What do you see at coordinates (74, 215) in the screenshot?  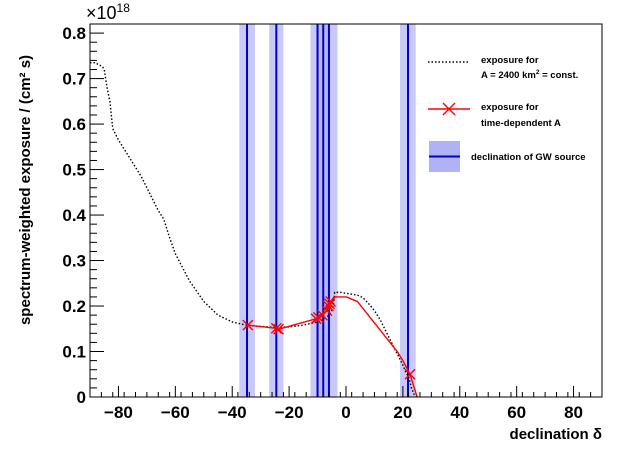 I see `y-tick-label: 0.4` at bounding box center [74, 215].